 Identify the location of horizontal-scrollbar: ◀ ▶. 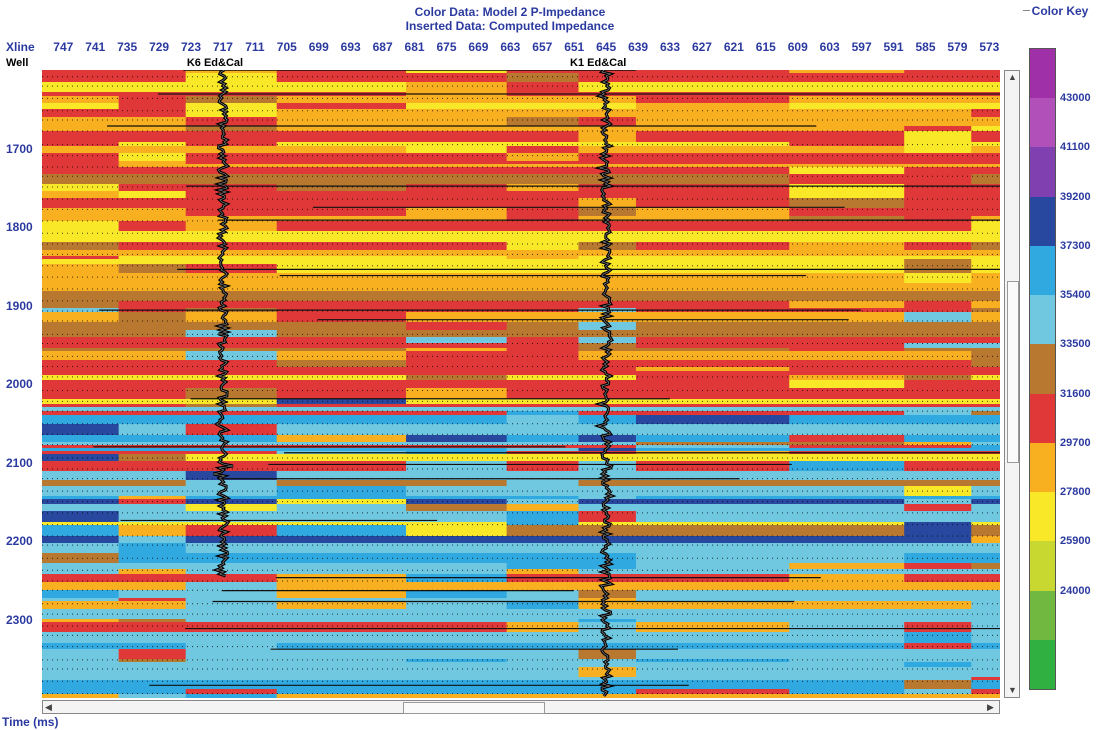
(521, 707).